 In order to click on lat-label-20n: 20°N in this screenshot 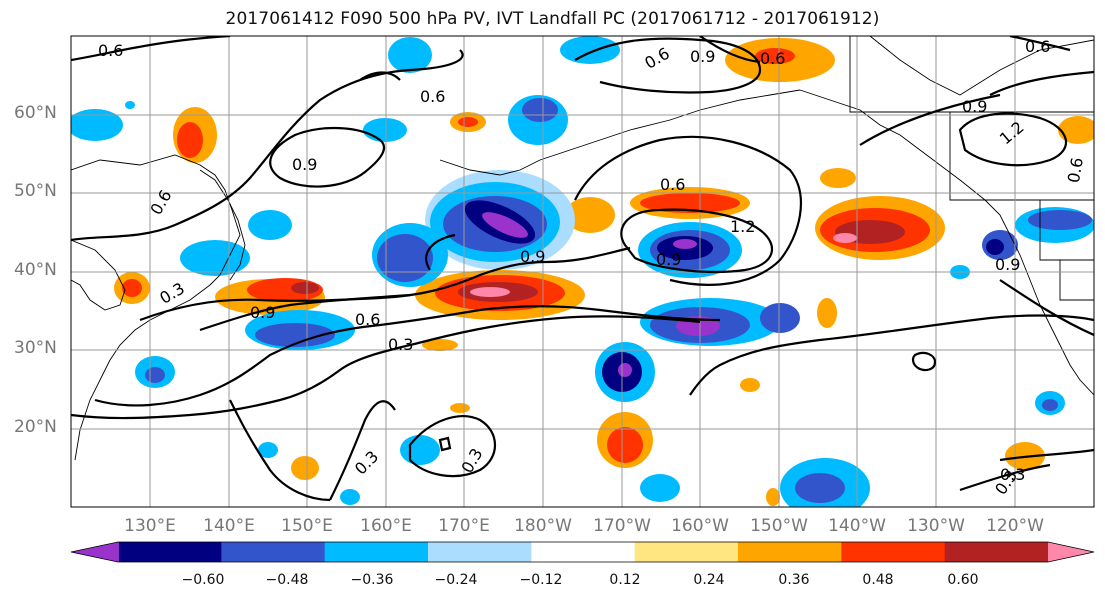, I will do `click(35, 427)`.